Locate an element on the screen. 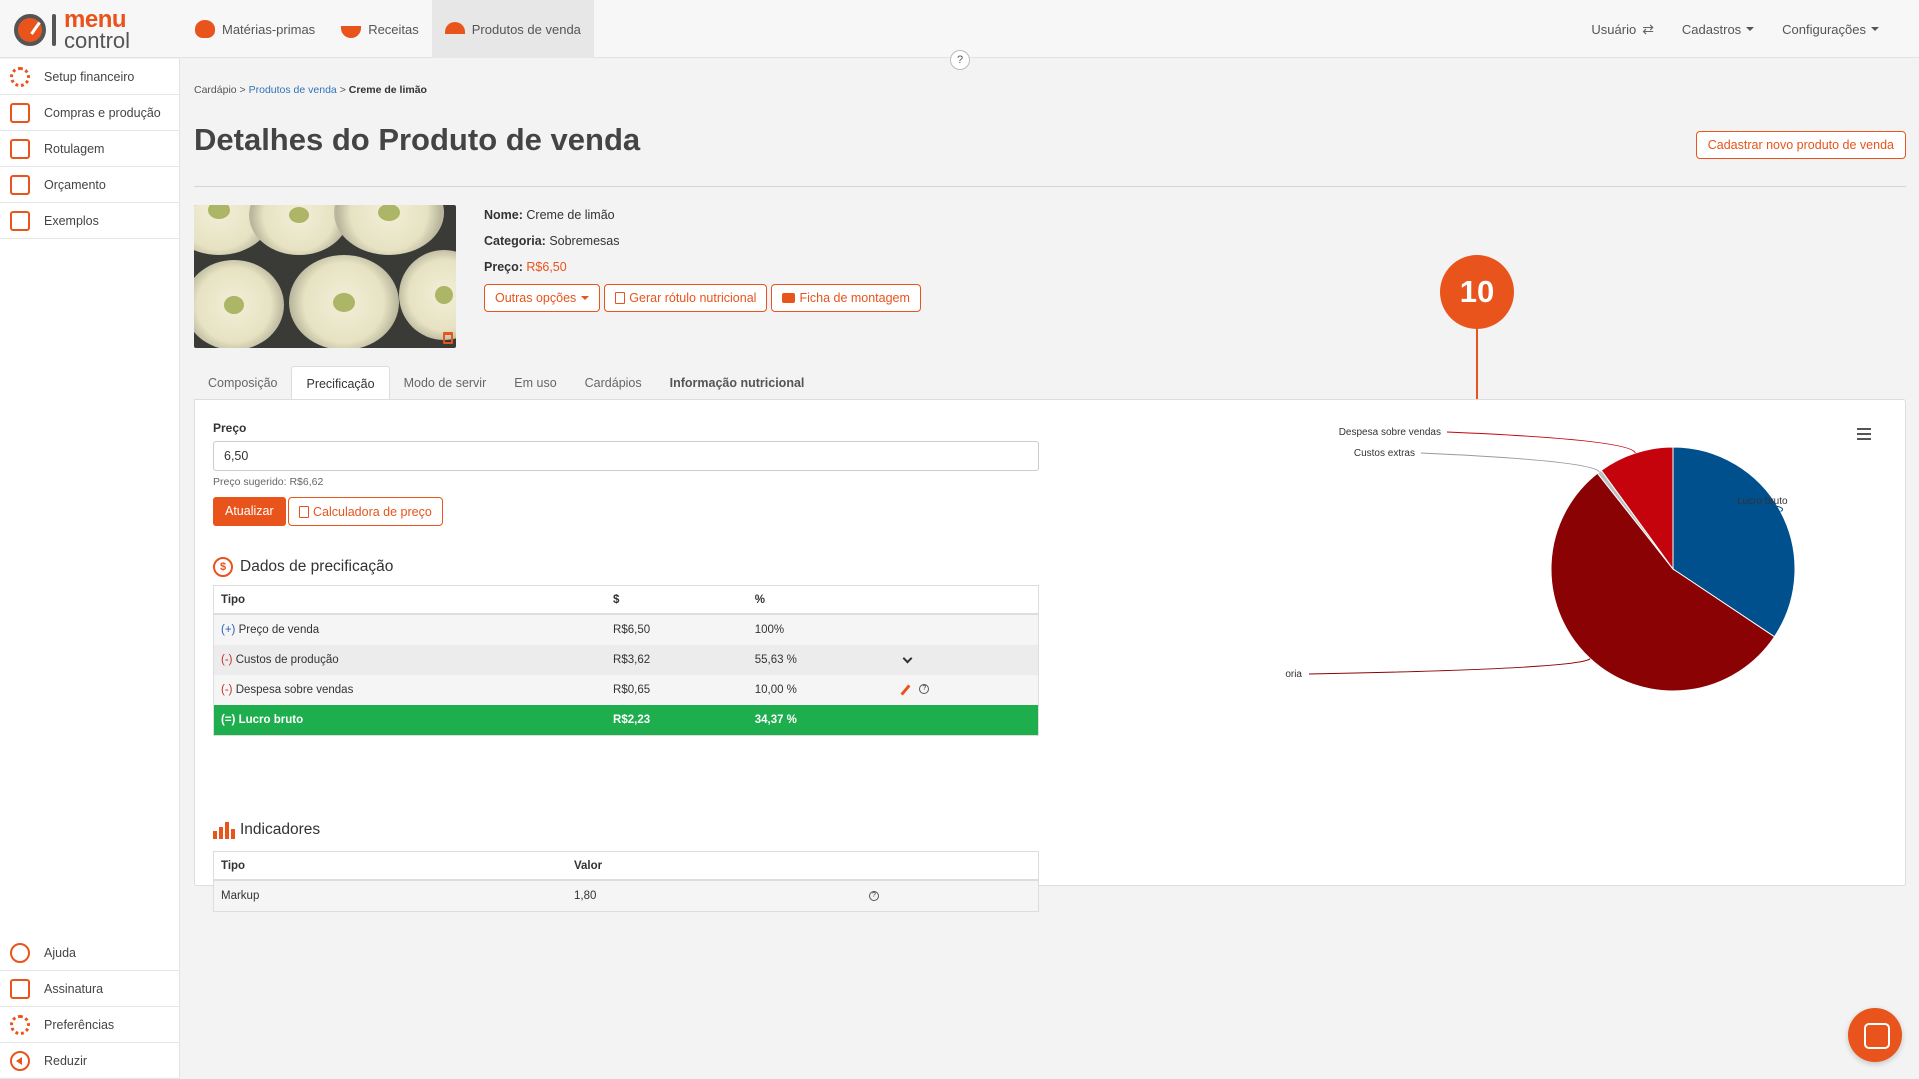 The width and height of the screenshot is (1919, 1079). nav-produtos-de-venda: Produtos de venda is located at coordinates (512, 29).